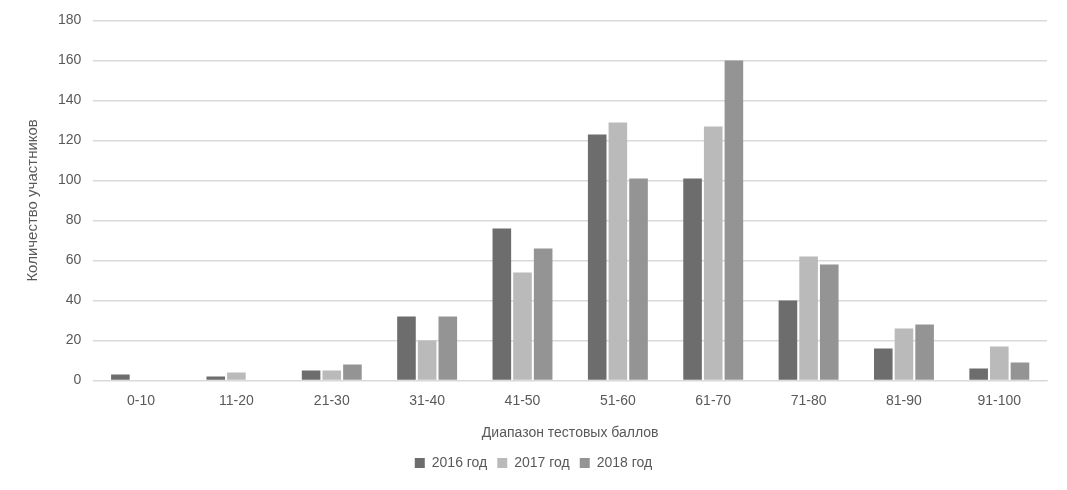 This screenshot has width=1067, height=490. Describe the element at coordinates (808, 399) in the screenshot. I see `x-tick-label: 71-80` at that location.